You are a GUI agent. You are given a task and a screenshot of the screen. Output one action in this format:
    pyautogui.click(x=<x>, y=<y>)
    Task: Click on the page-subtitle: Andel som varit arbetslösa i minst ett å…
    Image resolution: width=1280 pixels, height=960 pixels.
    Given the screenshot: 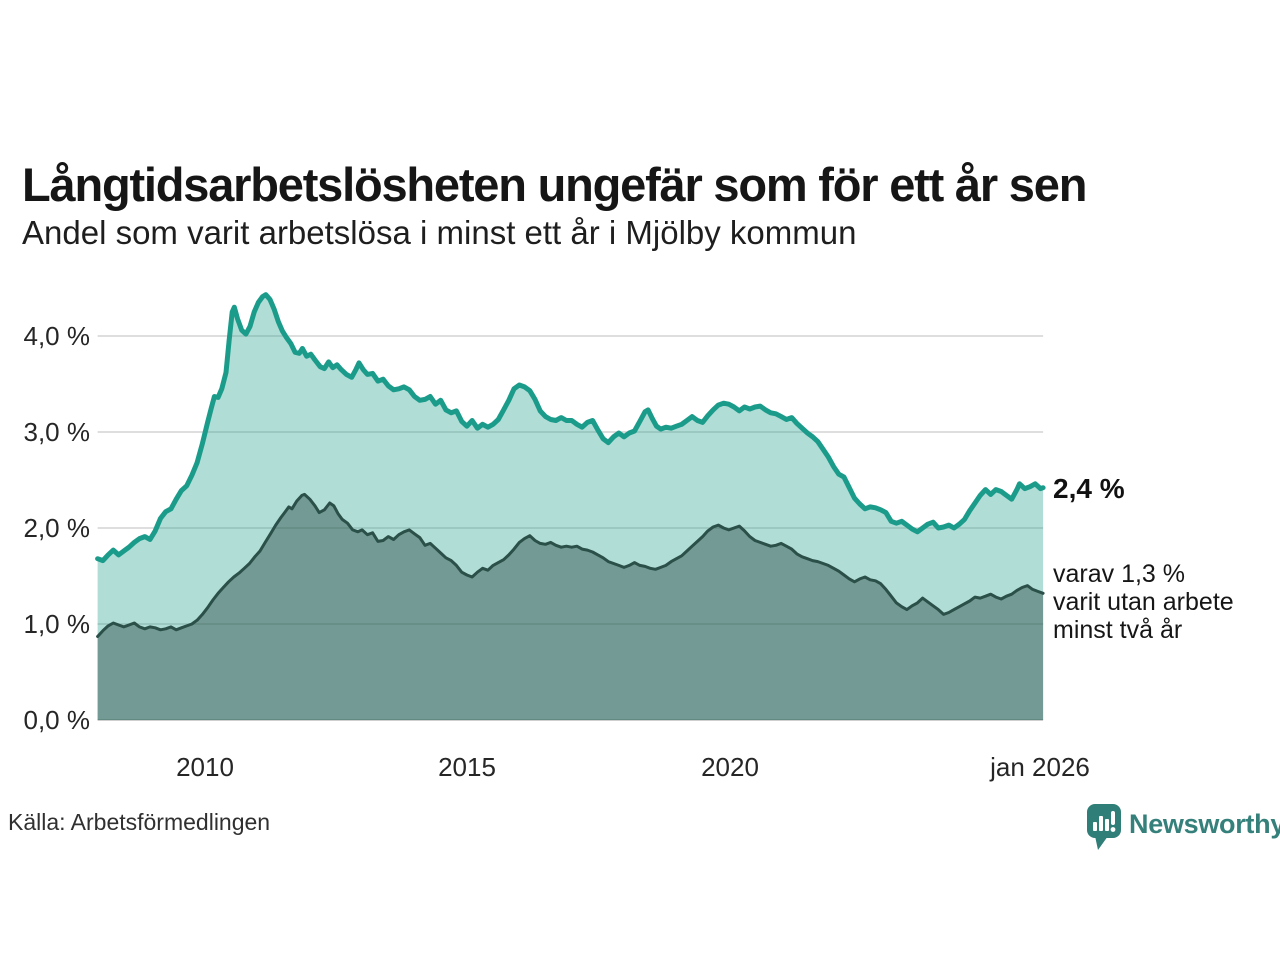 What is the action you would take?
    pyautogui.click(x=439, y=232)
    